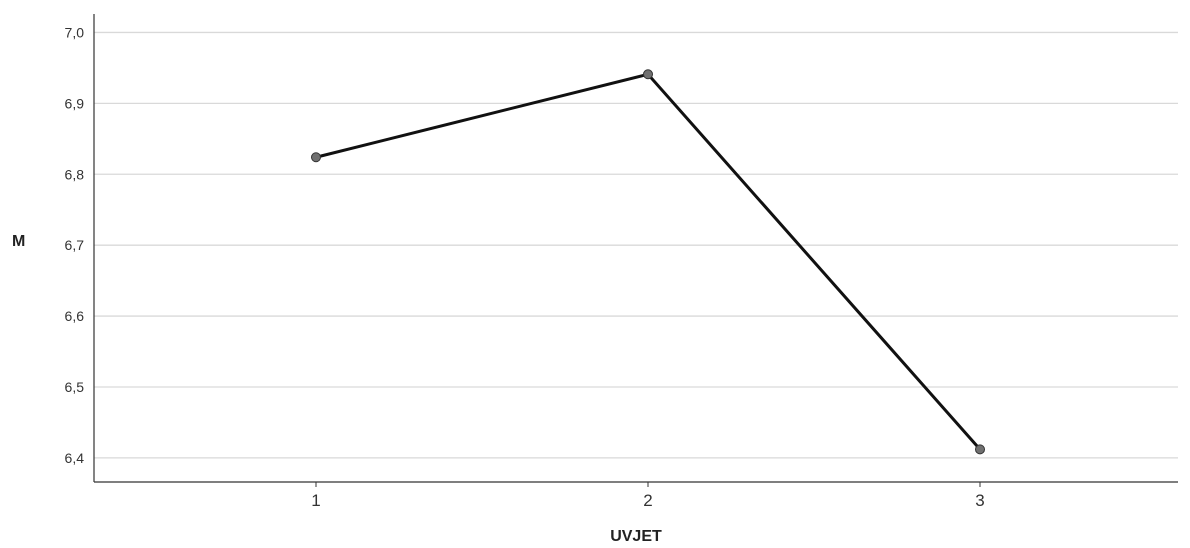 This screenshot has height=548, width=1190. Describe the element at coordinates (75, 174) in the screenshot. I see `y-tick-label: 6,8` at that location.